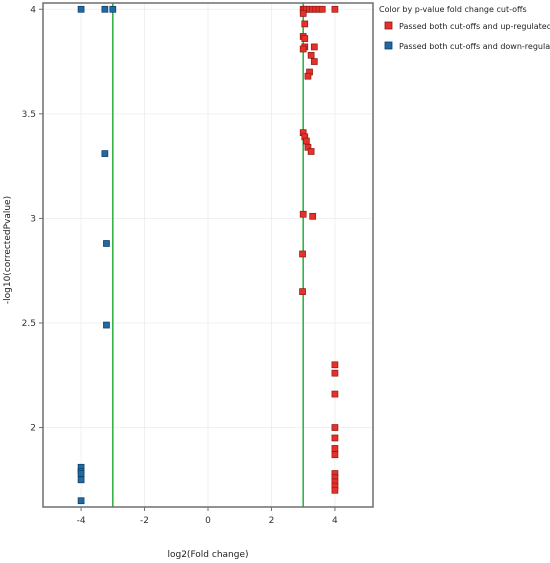  What do you see at coordinates (8, 250) in the screenshot?
I see `y-axis-title: -log10(correctedPvalue)` at bounding box center [8, 250].